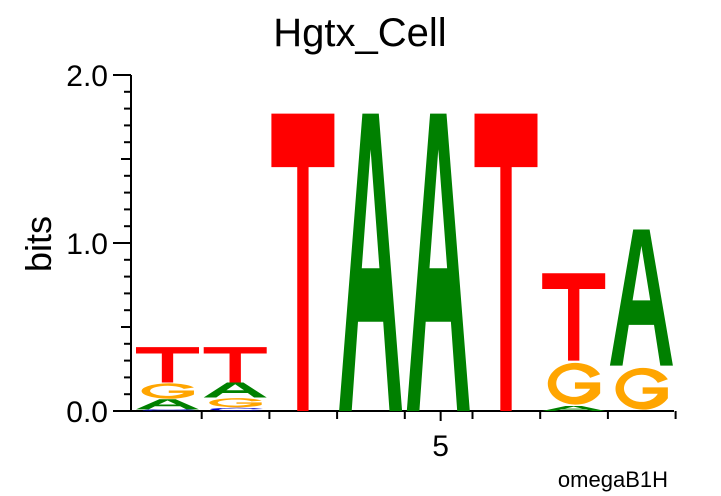 The image size is (721, 496). I want to click on y-tick-label: 2.0, so click(87, 76).